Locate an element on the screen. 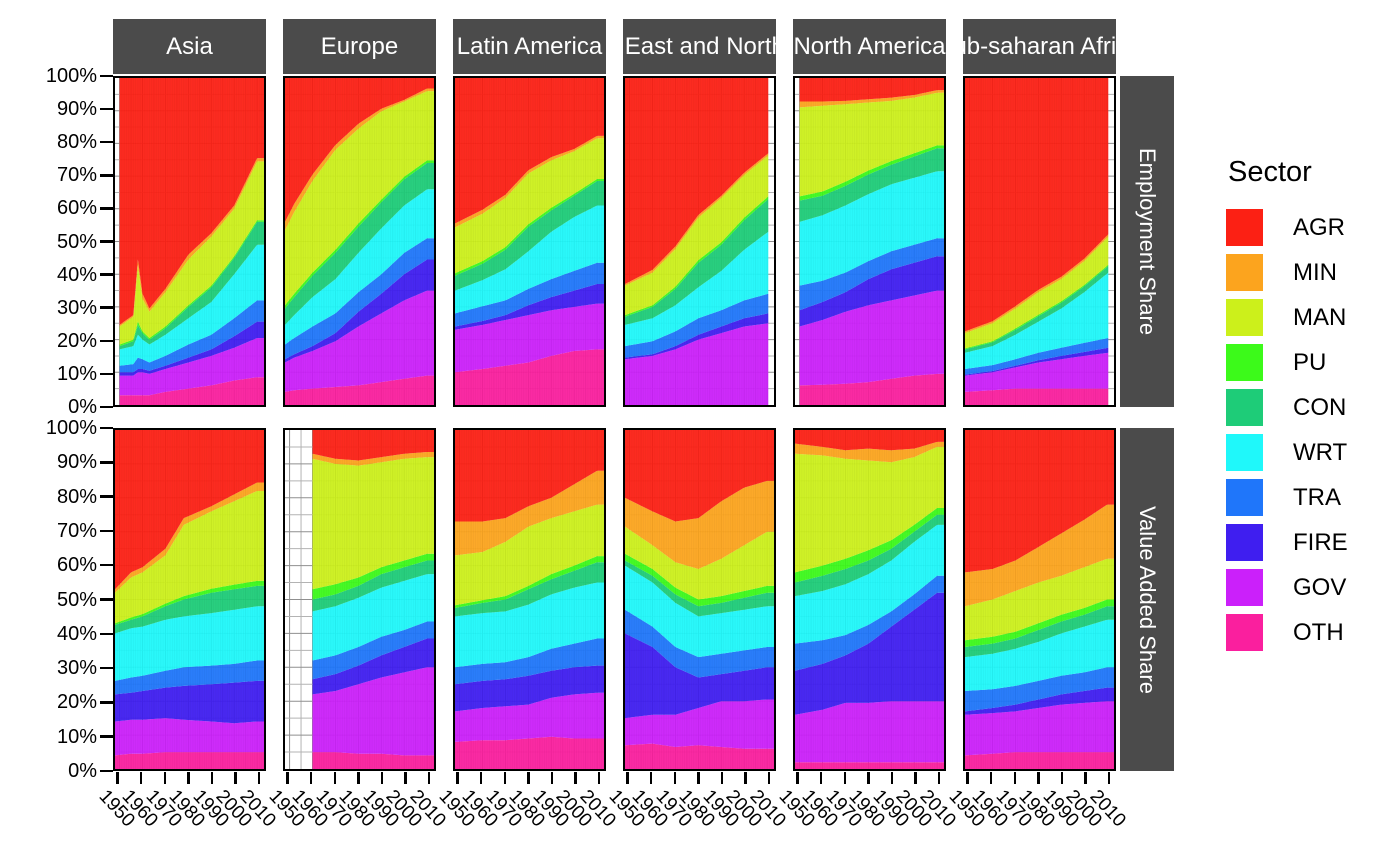 The height and width of the screenshot is (866, 1400). facet-strip-middle-east-and-north-africa: Middle East and North Africa is located at coordinates (699, 46).